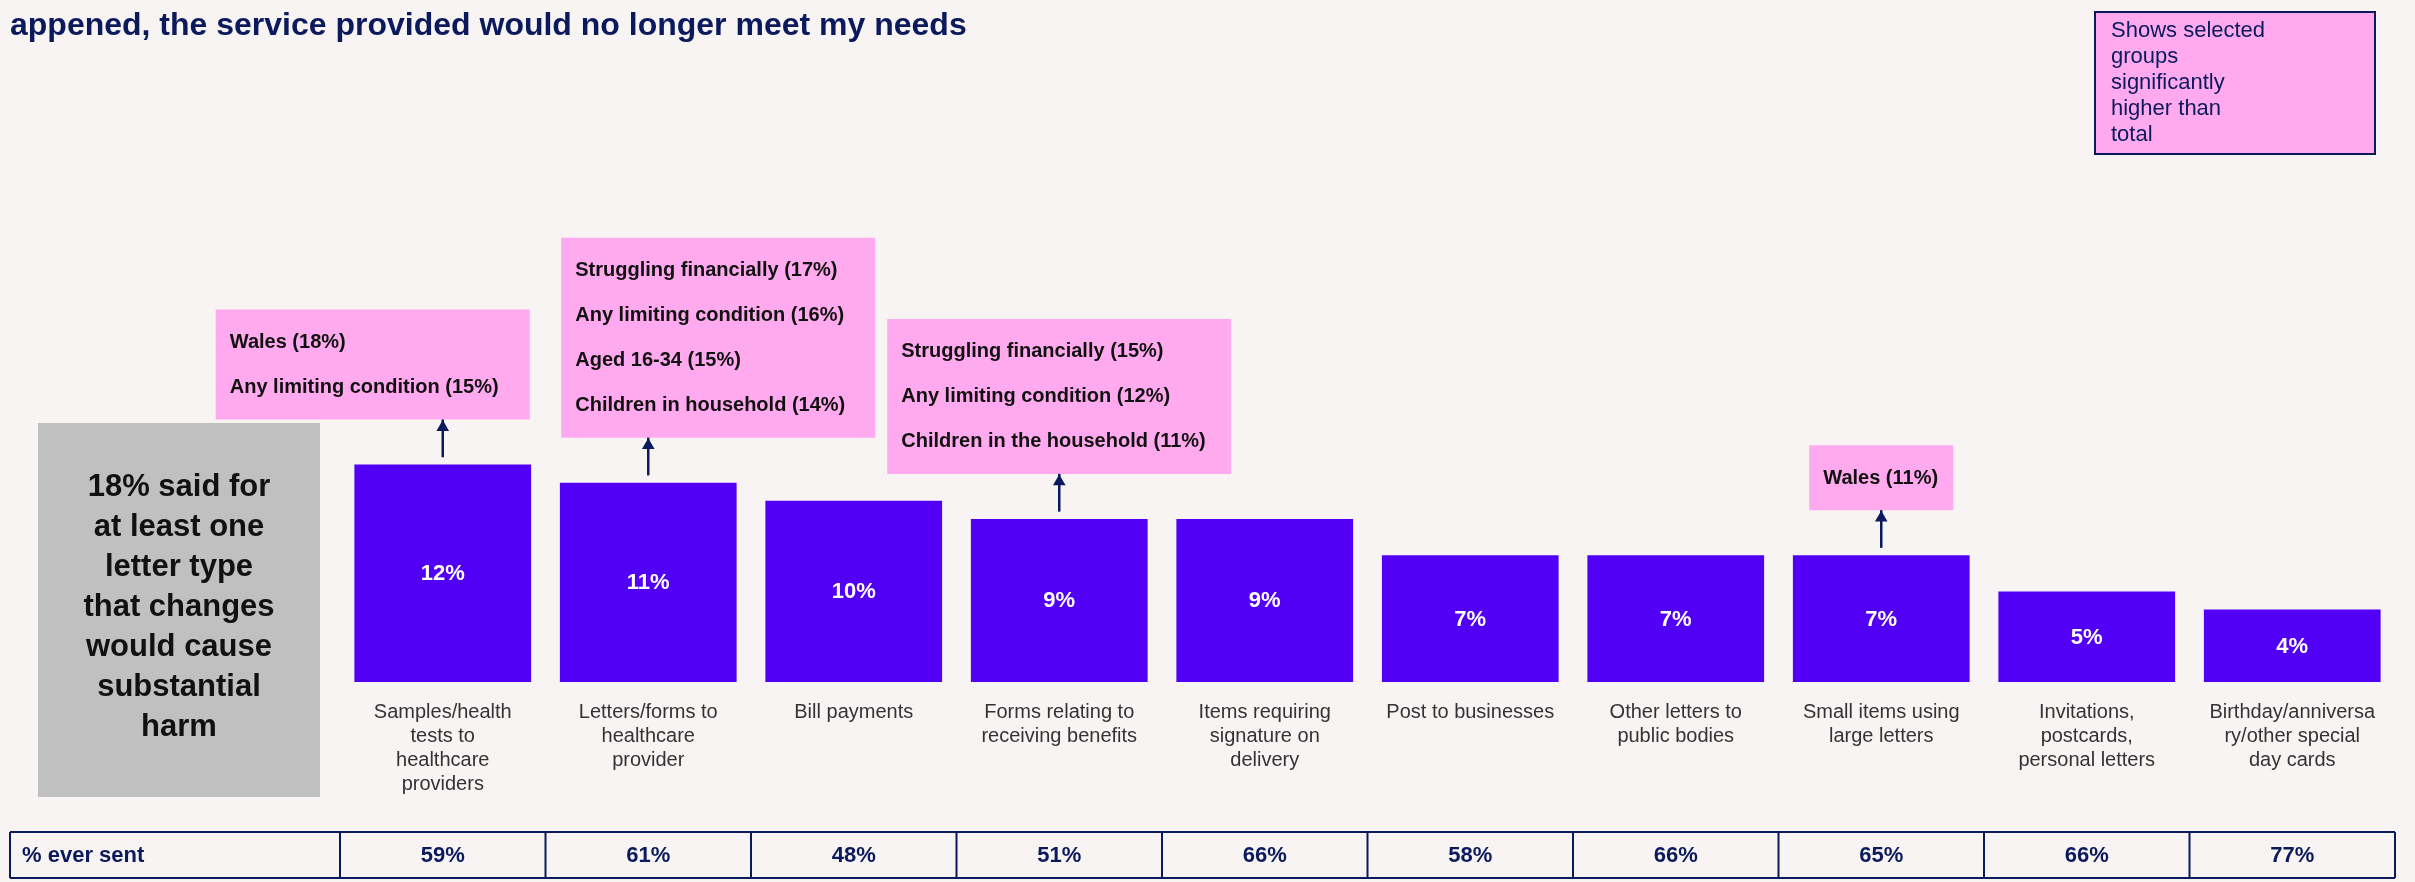  What do you see at coordinates (1470, 711) in the screenshot?
I see `x-tick-label: Post to businesses` at bounding box center [1470, 711].